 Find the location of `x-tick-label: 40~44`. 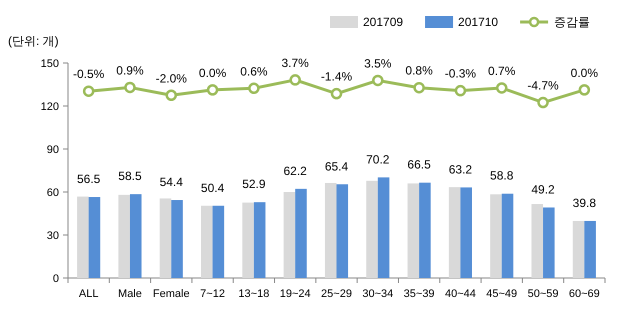

x-tick-label: 40~44 is located at coordinates (460, 294).